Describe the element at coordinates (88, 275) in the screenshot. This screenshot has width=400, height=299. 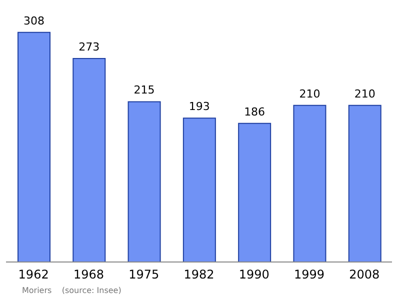
I see `x-tick-label: 1968` at that location.